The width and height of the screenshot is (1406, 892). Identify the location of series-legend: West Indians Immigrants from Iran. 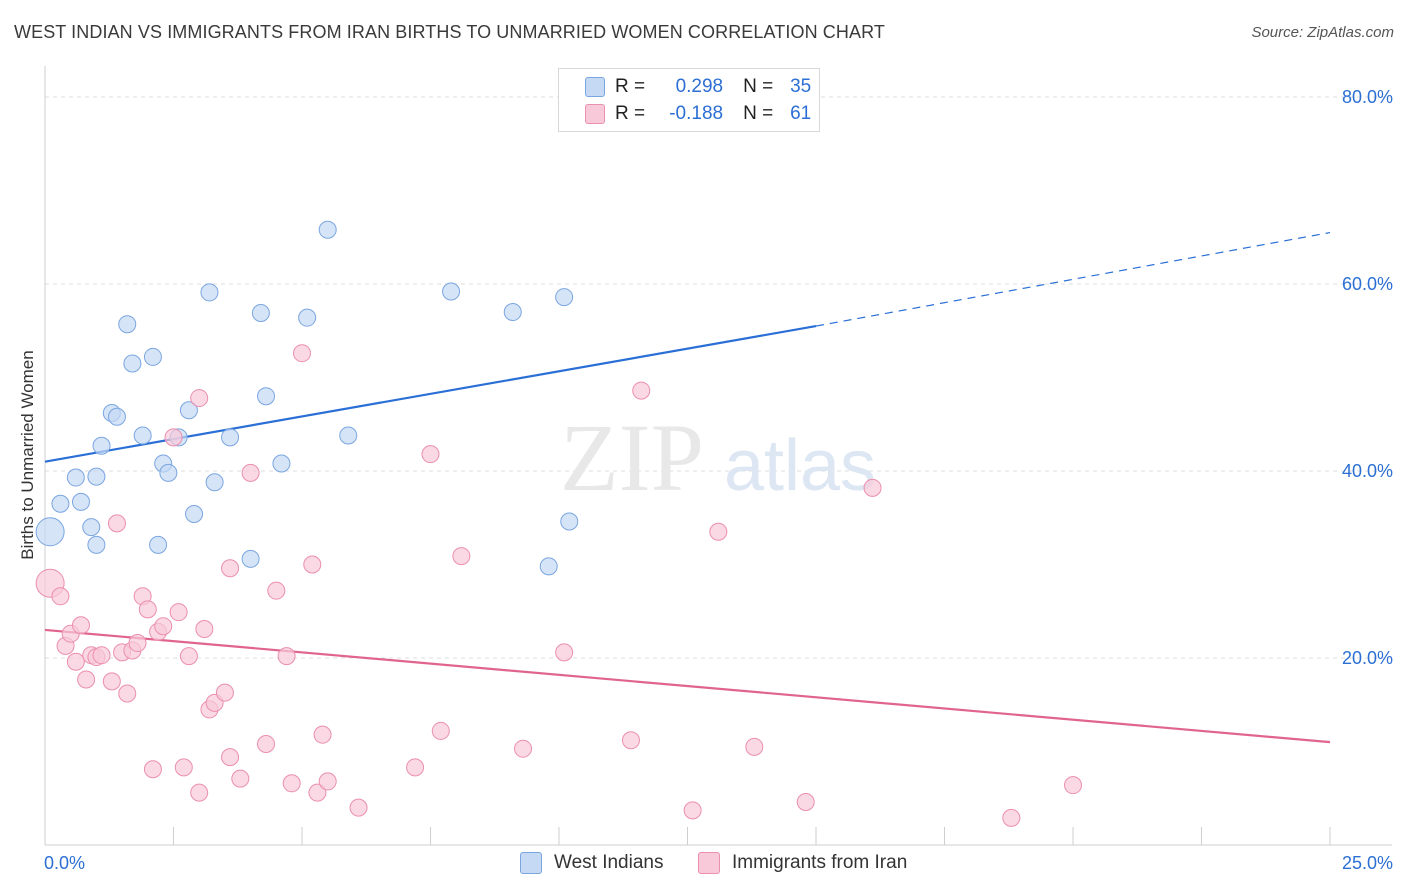
(703, 865).